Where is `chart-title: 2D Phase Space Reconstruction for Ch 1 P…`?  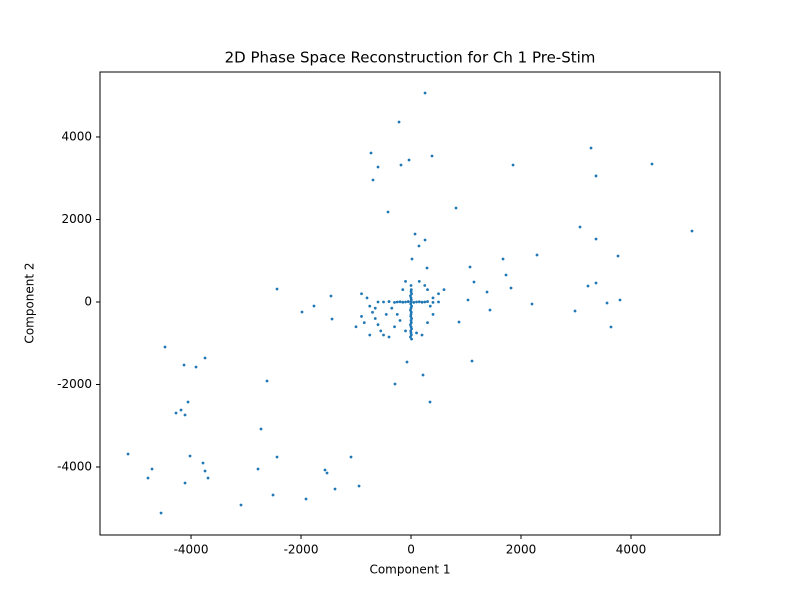
chart-title: 2D Phase Space Reconstruction for Ch 1 P… is located at coordinates (410, 58).